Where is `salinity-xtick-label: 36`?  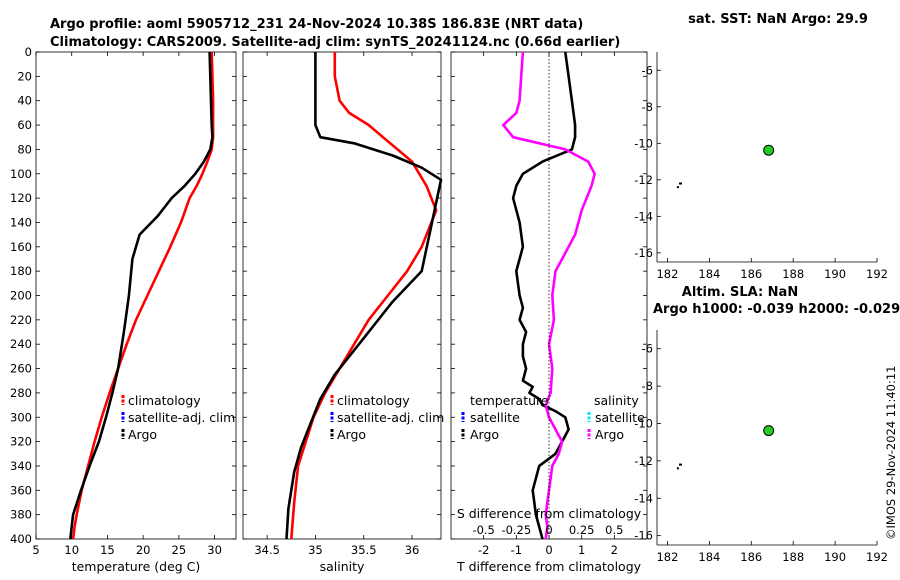 salinity-xtick-label: 36 is located at coordinates (412, 550).